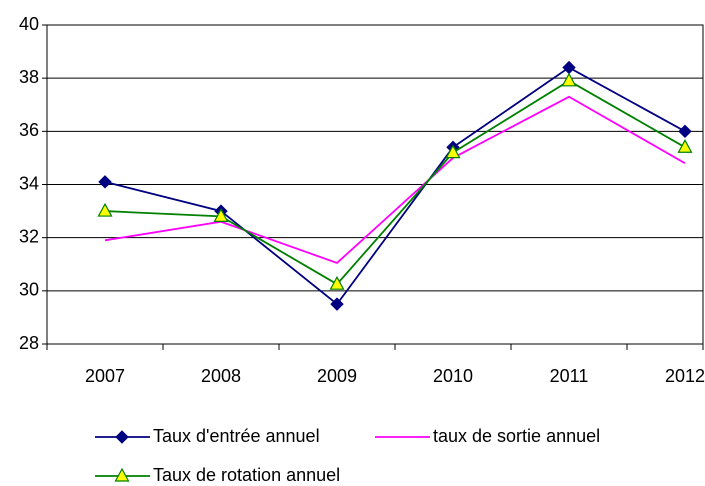  I want to click on y-tick-label: 32, so click(29, 236).